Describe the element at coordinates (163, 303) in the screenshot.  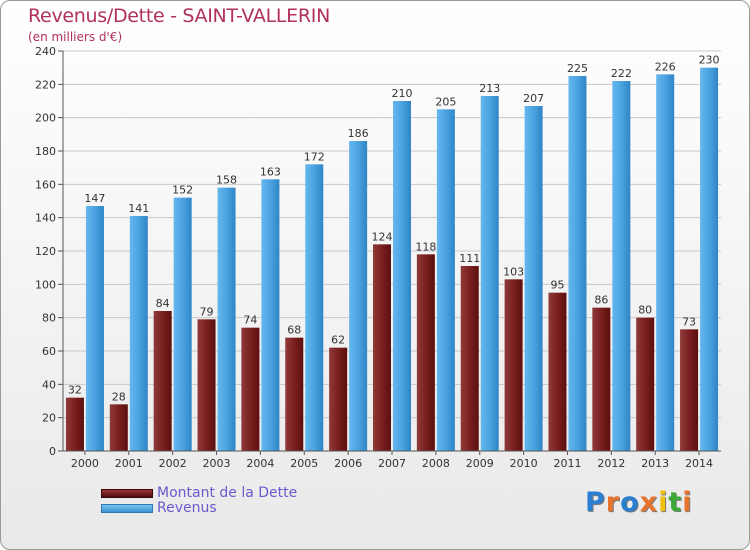
I see `data-label-dette-2002: 84` at that location.